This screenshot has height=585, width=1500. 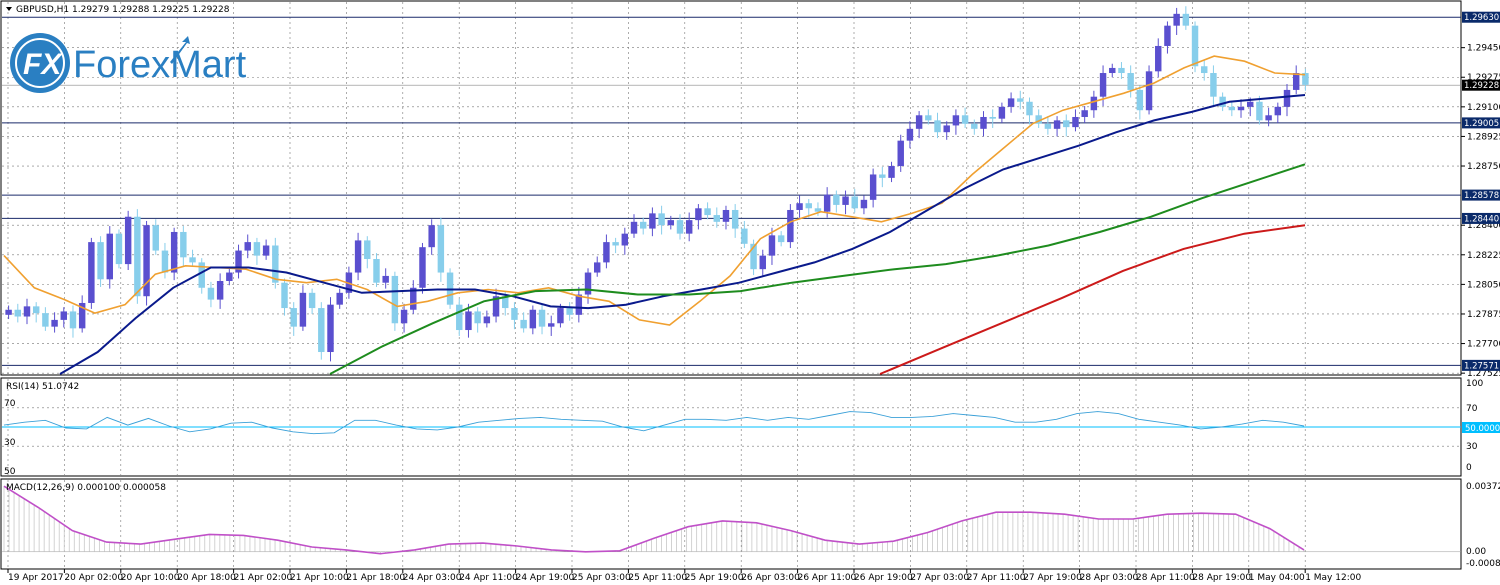 What do you see at coordinates (36, 578) in the screenshot?
I see `time-tick-label: 19 Apr 2017` at bounding box center [36, 578].